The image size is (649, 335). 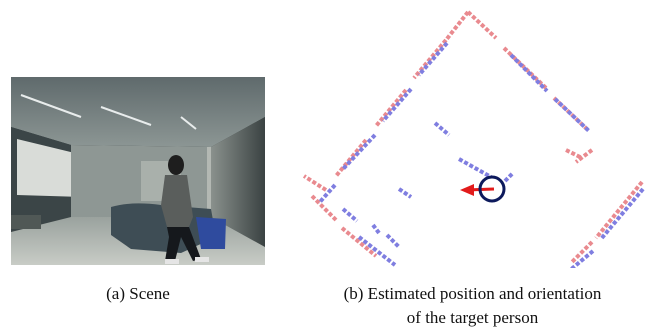 I want to click on caption-b-line2: of the target person, so click(x=472, y=317).